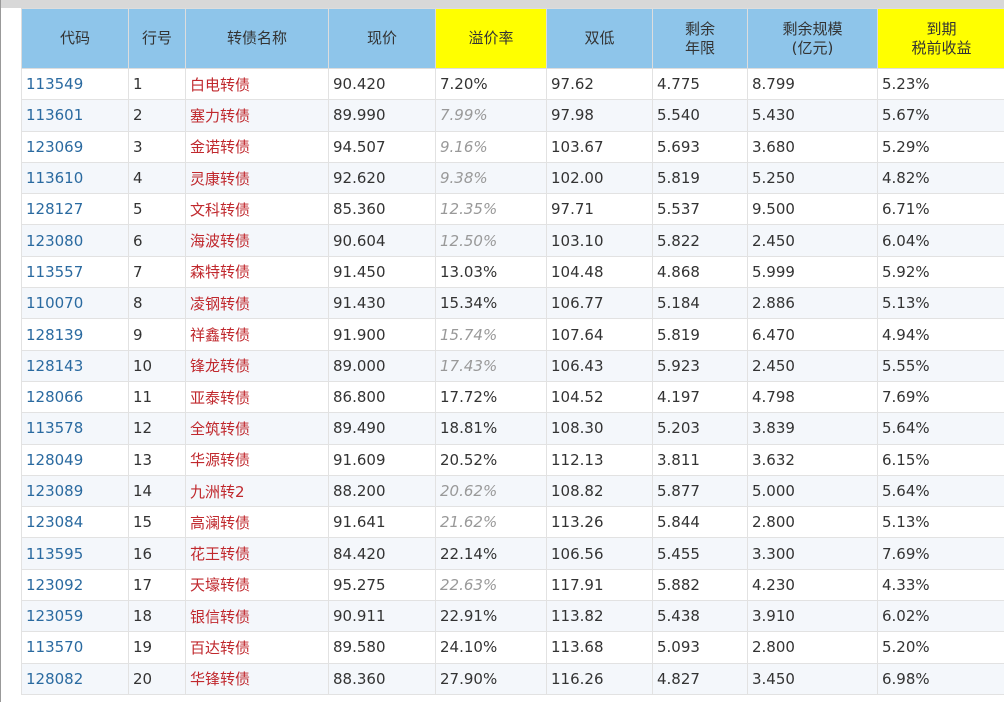 Image resolution: width=1004 pixels, height=702 pixels. Describe the element at coordinates (491, 365) in the screenshot. I see `table-cell: 17.43%` at that location.